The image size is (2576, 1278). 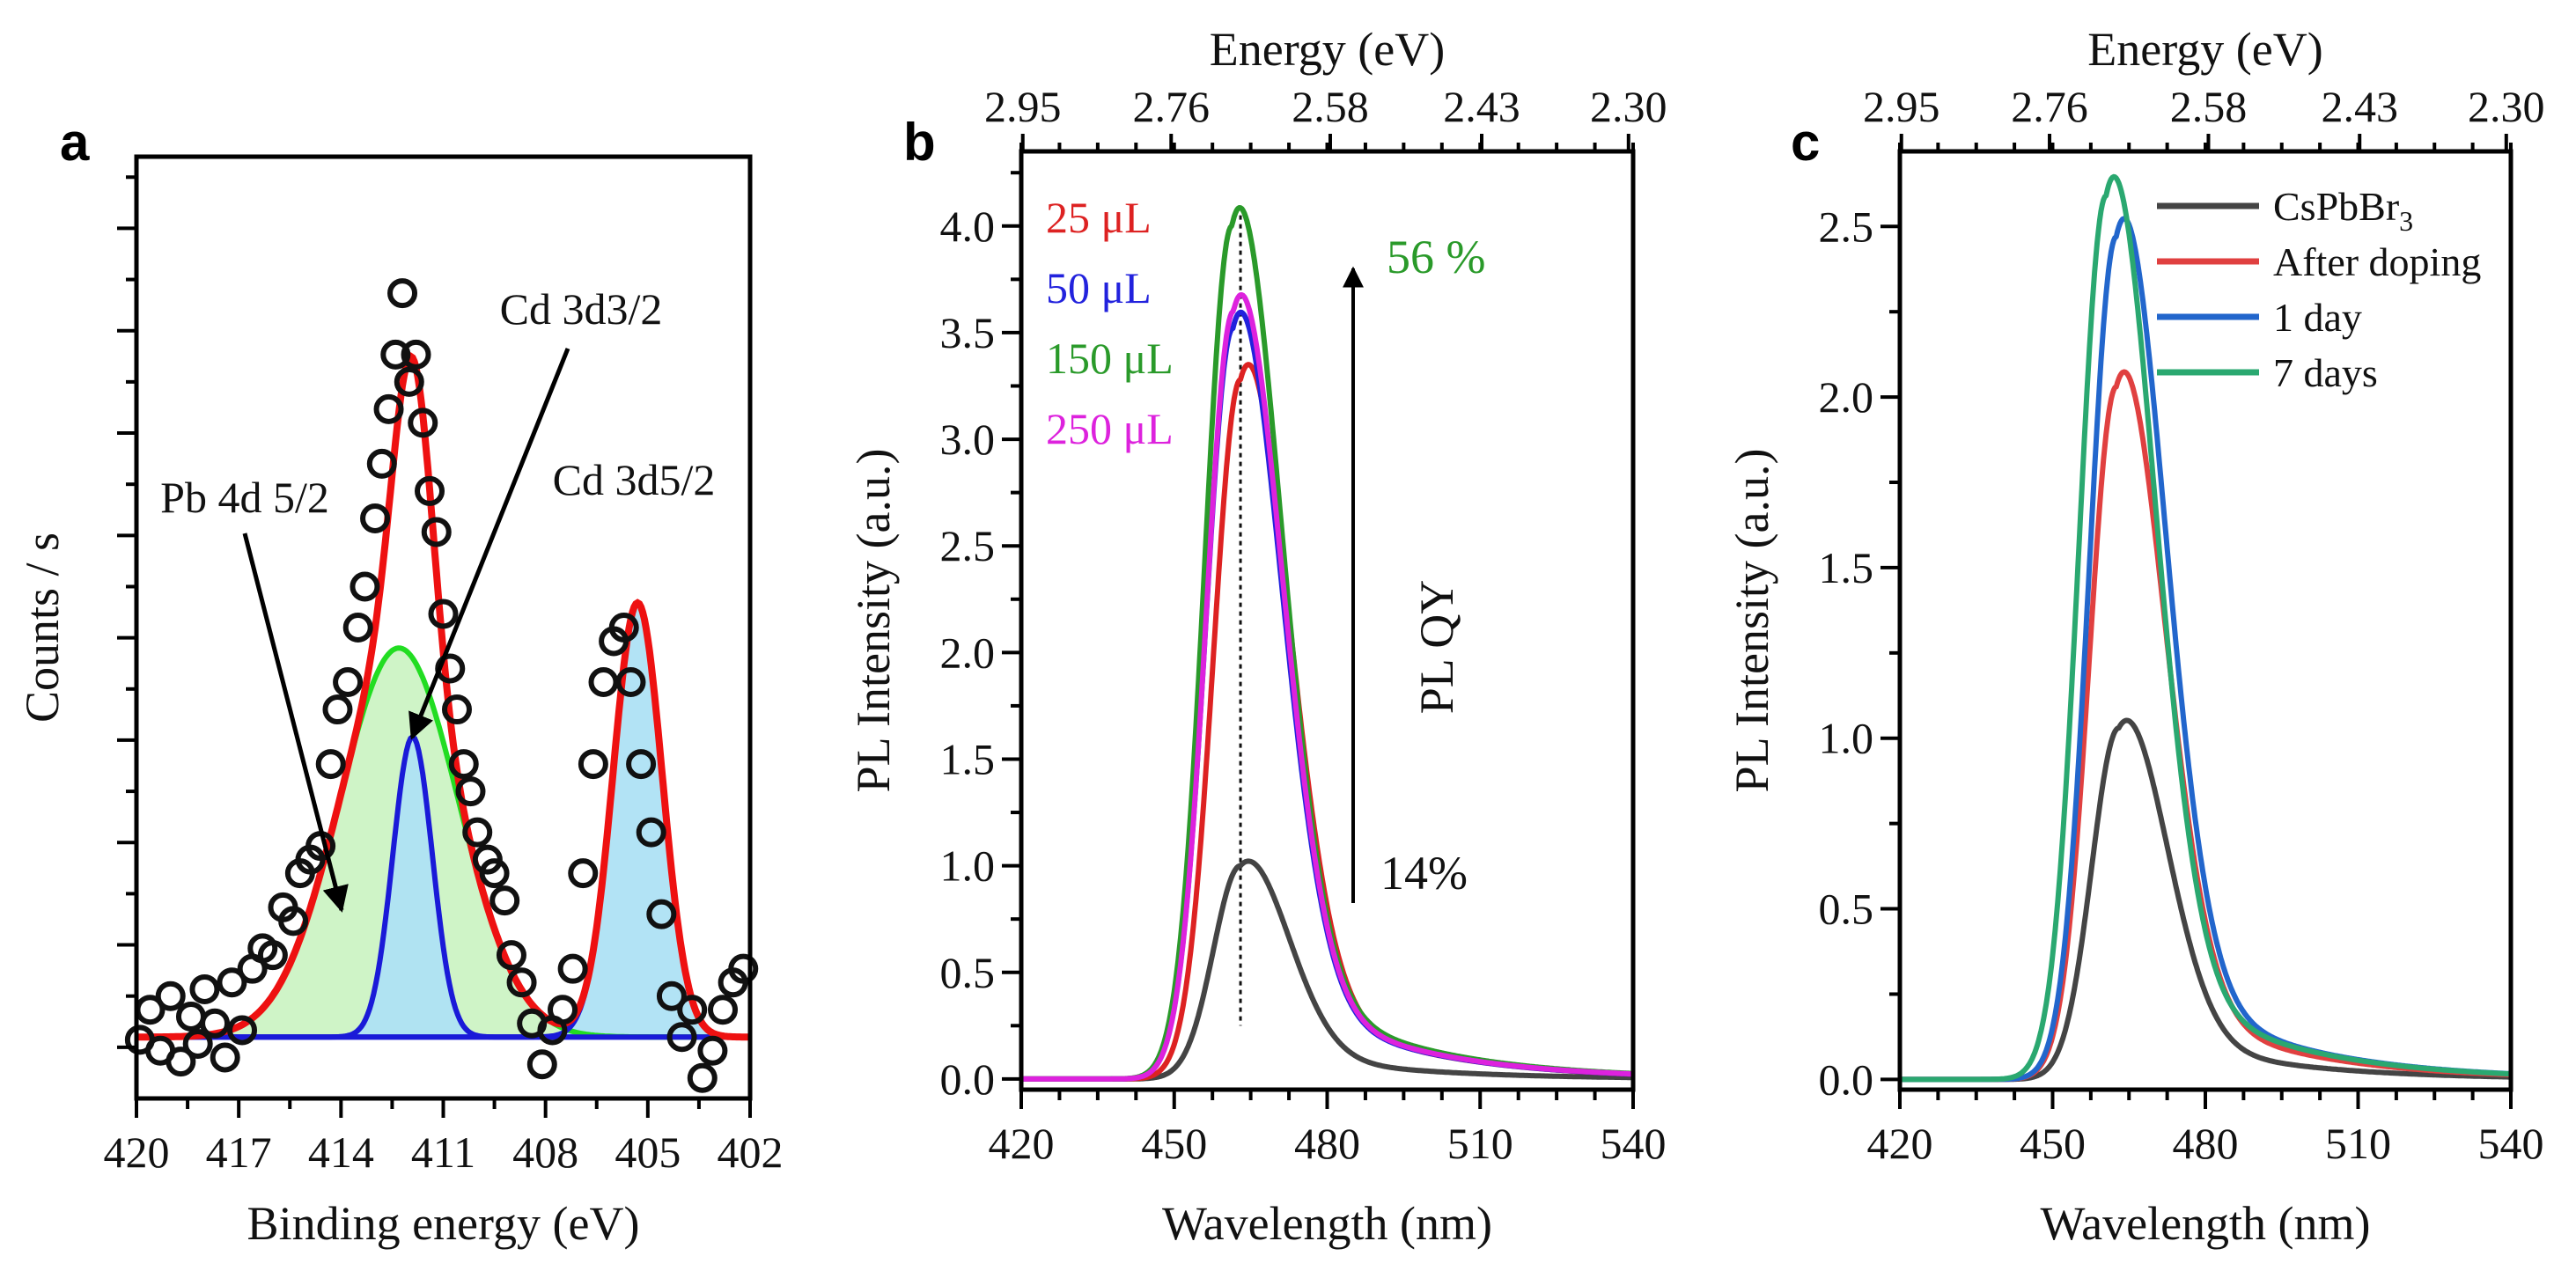 I want to click on annotation-cd-3d5-2: Cd 3d5/2, so click(x=635, y=479).